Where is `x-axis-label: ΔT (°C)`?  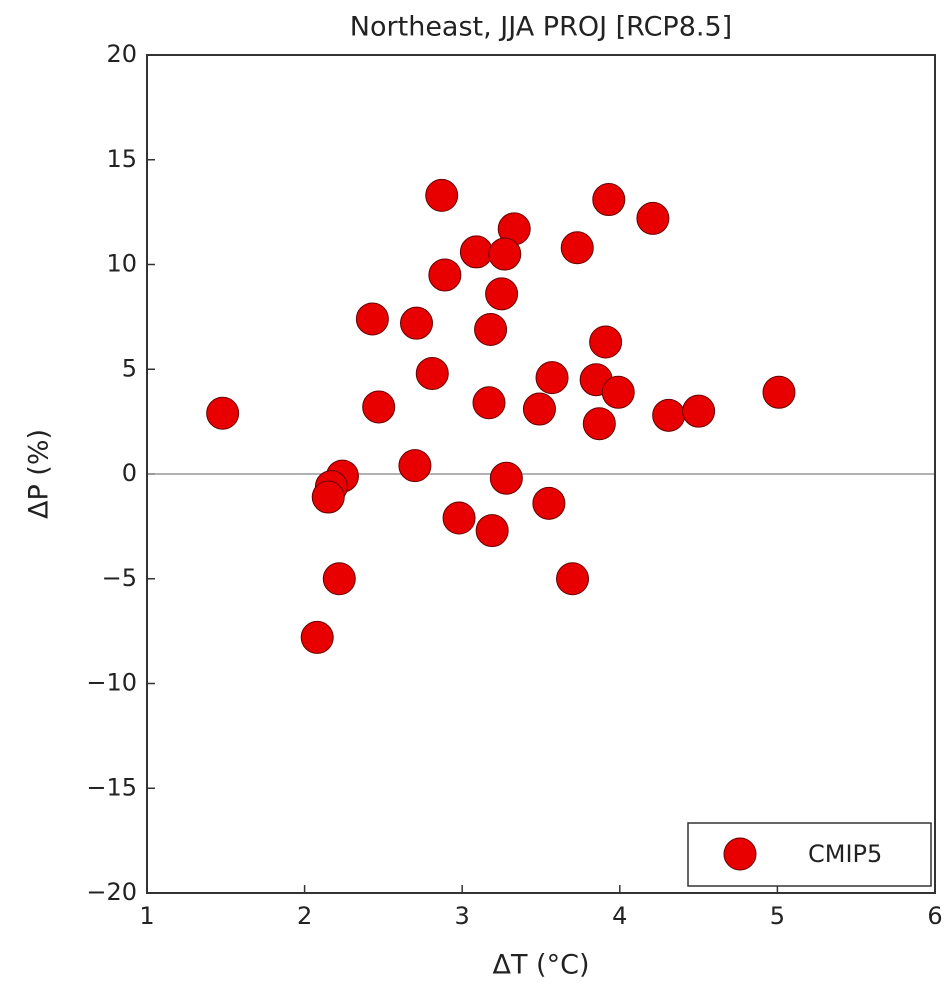
x-axis-label: ΔT (°C) is located at coordinates (541, 965).